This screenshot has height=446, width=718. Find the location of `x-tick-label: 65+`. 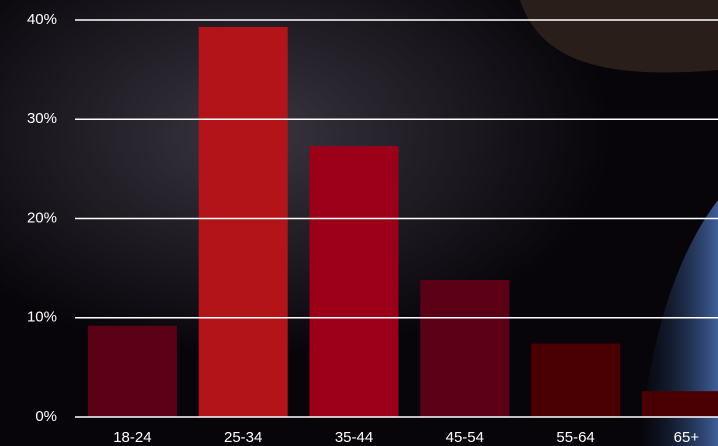

x-tick-label: 65+ is located at coordinates (687, 437).